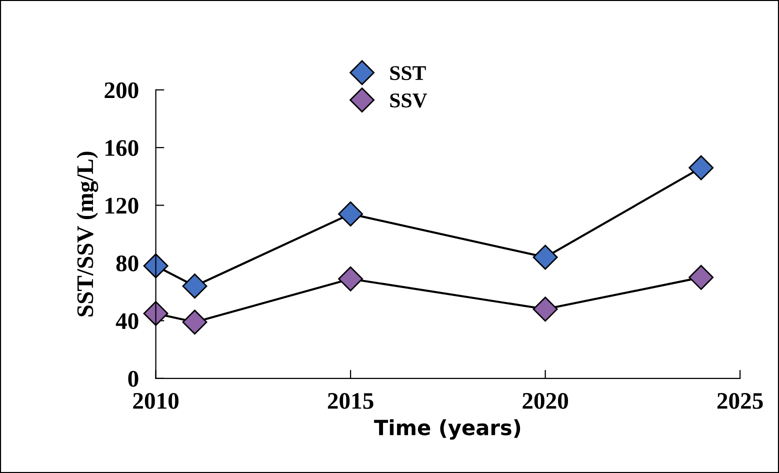 This screenshot has height=473, width=779. I want to click on legend-label: SSV, so click(409, 100).